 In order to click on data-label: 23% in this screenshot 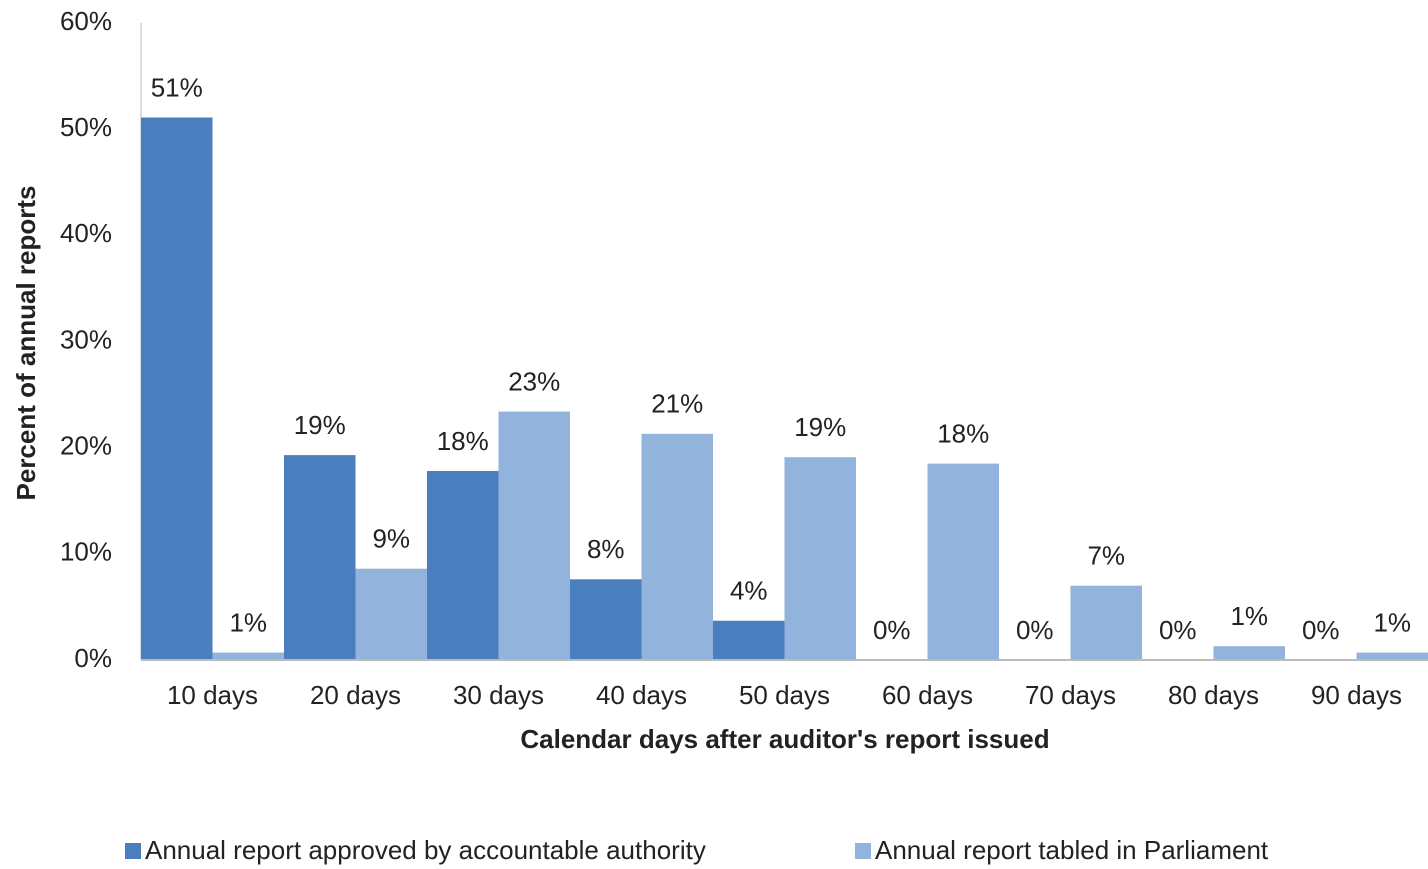, I will do `click(534, 381)`.